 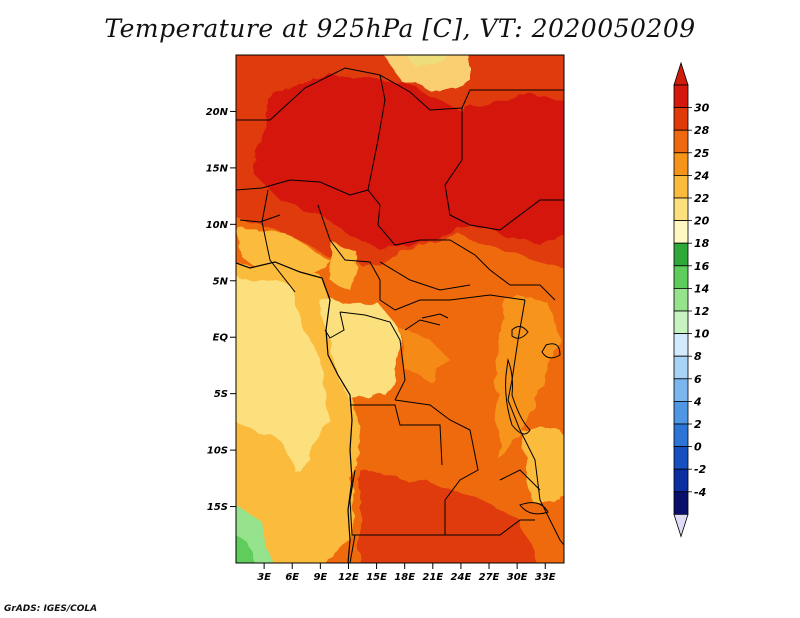 I want to click on colorbar-label: 22, so click(x=702, y=198).